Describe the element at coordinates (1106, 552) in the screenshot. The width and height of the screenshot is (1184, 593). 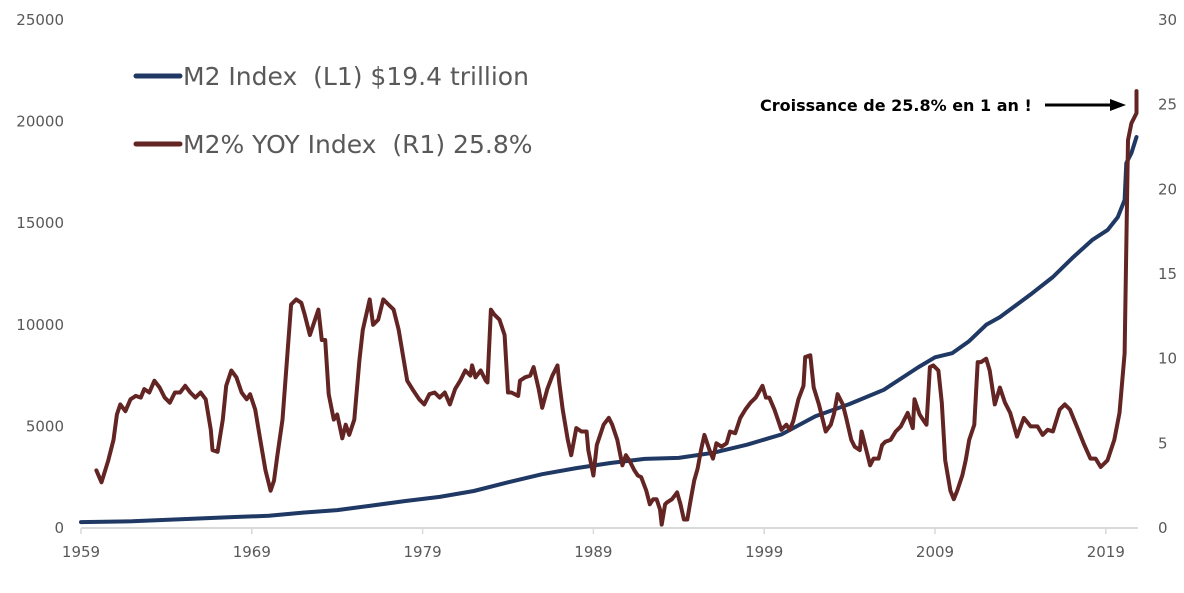
I see `x-tick-label: 2019` at that location.